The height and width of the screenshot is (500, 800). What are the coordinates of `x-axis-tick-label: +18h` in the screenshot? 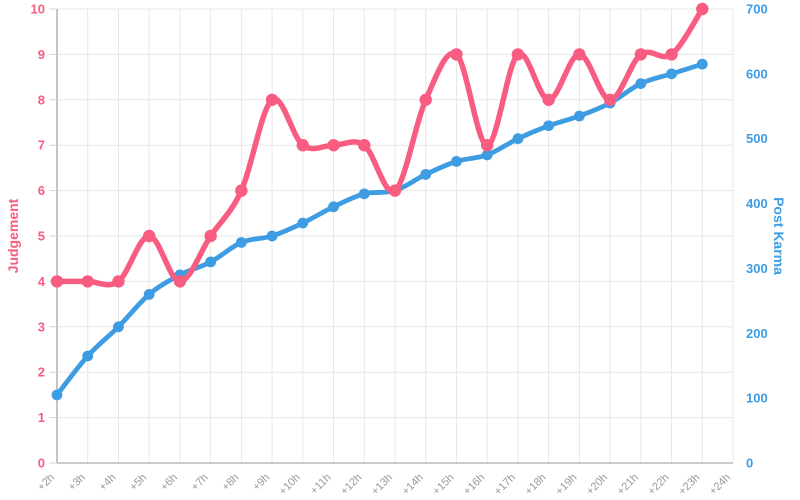 It's located at (536, 485).